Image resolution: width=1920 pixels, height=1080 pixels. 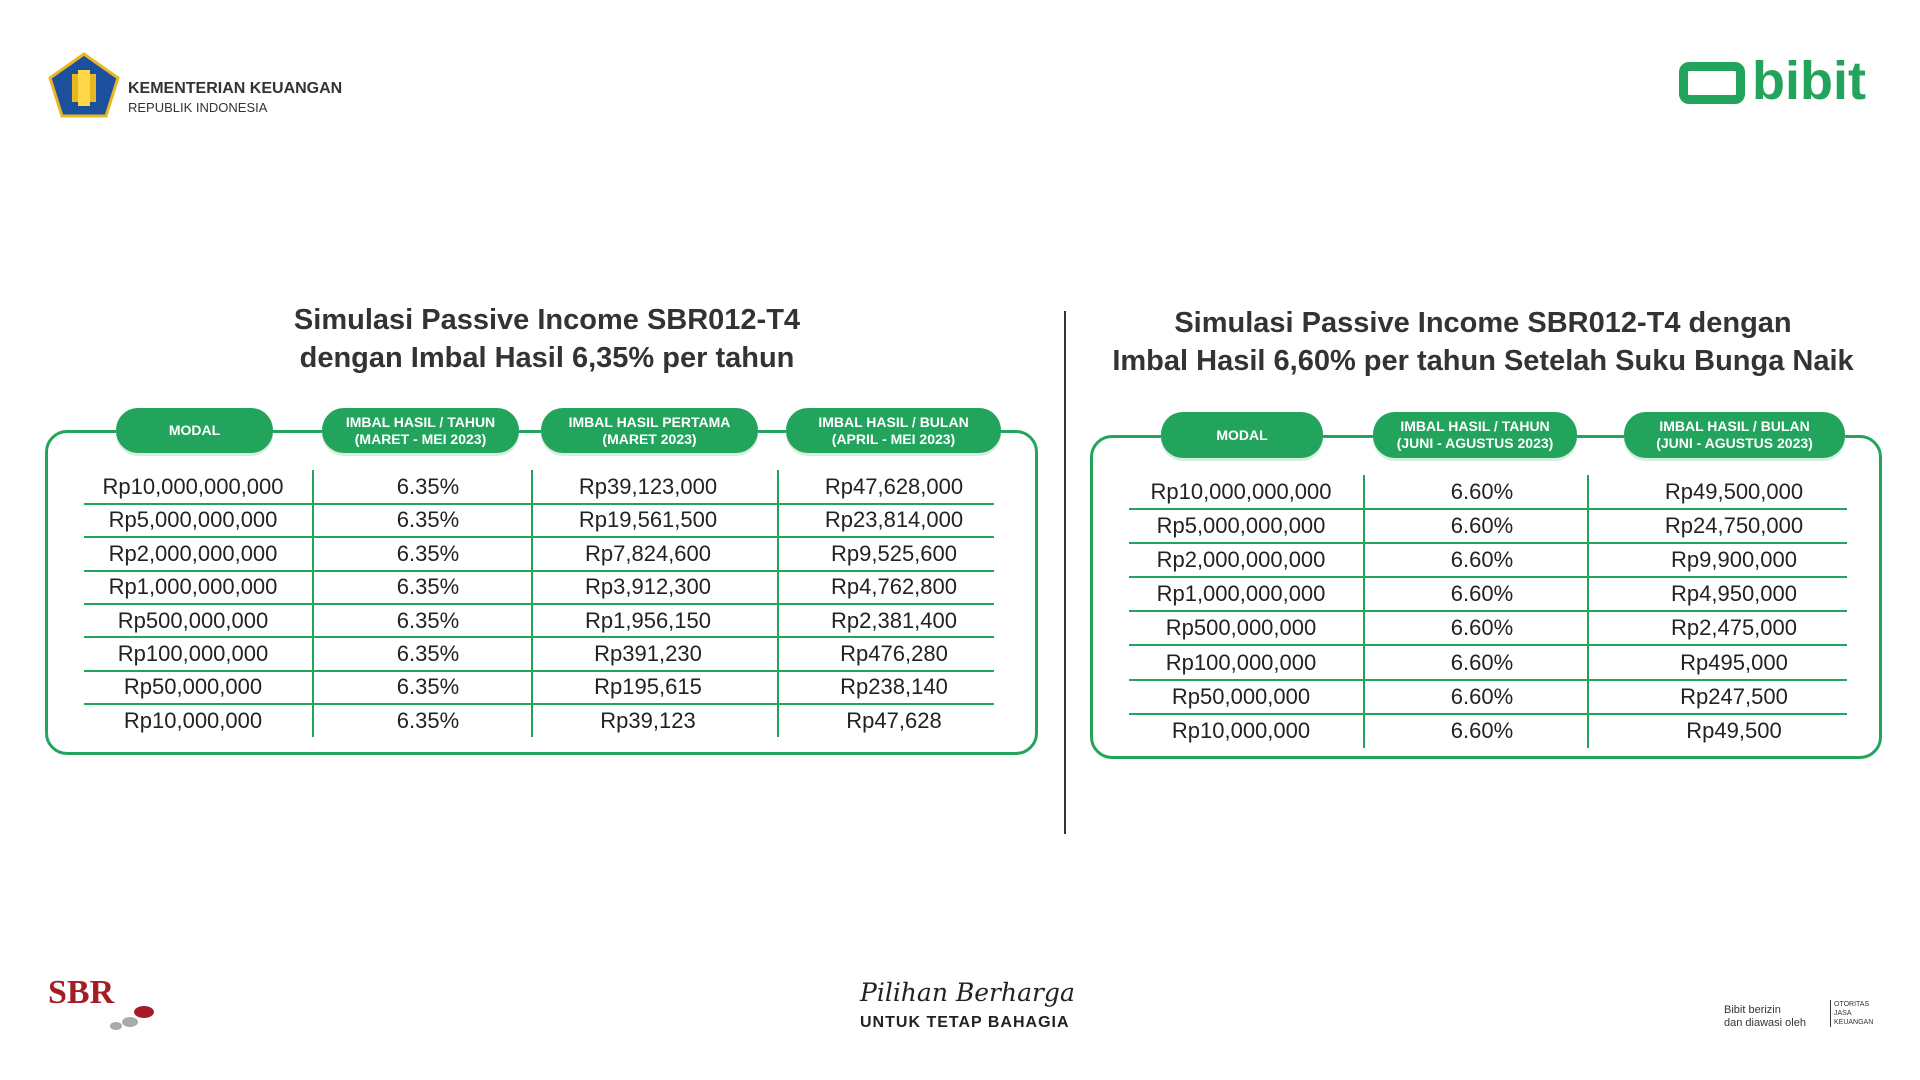 I want to click on table-cell: Rp500,000,000, so click(x=1241, y=628).